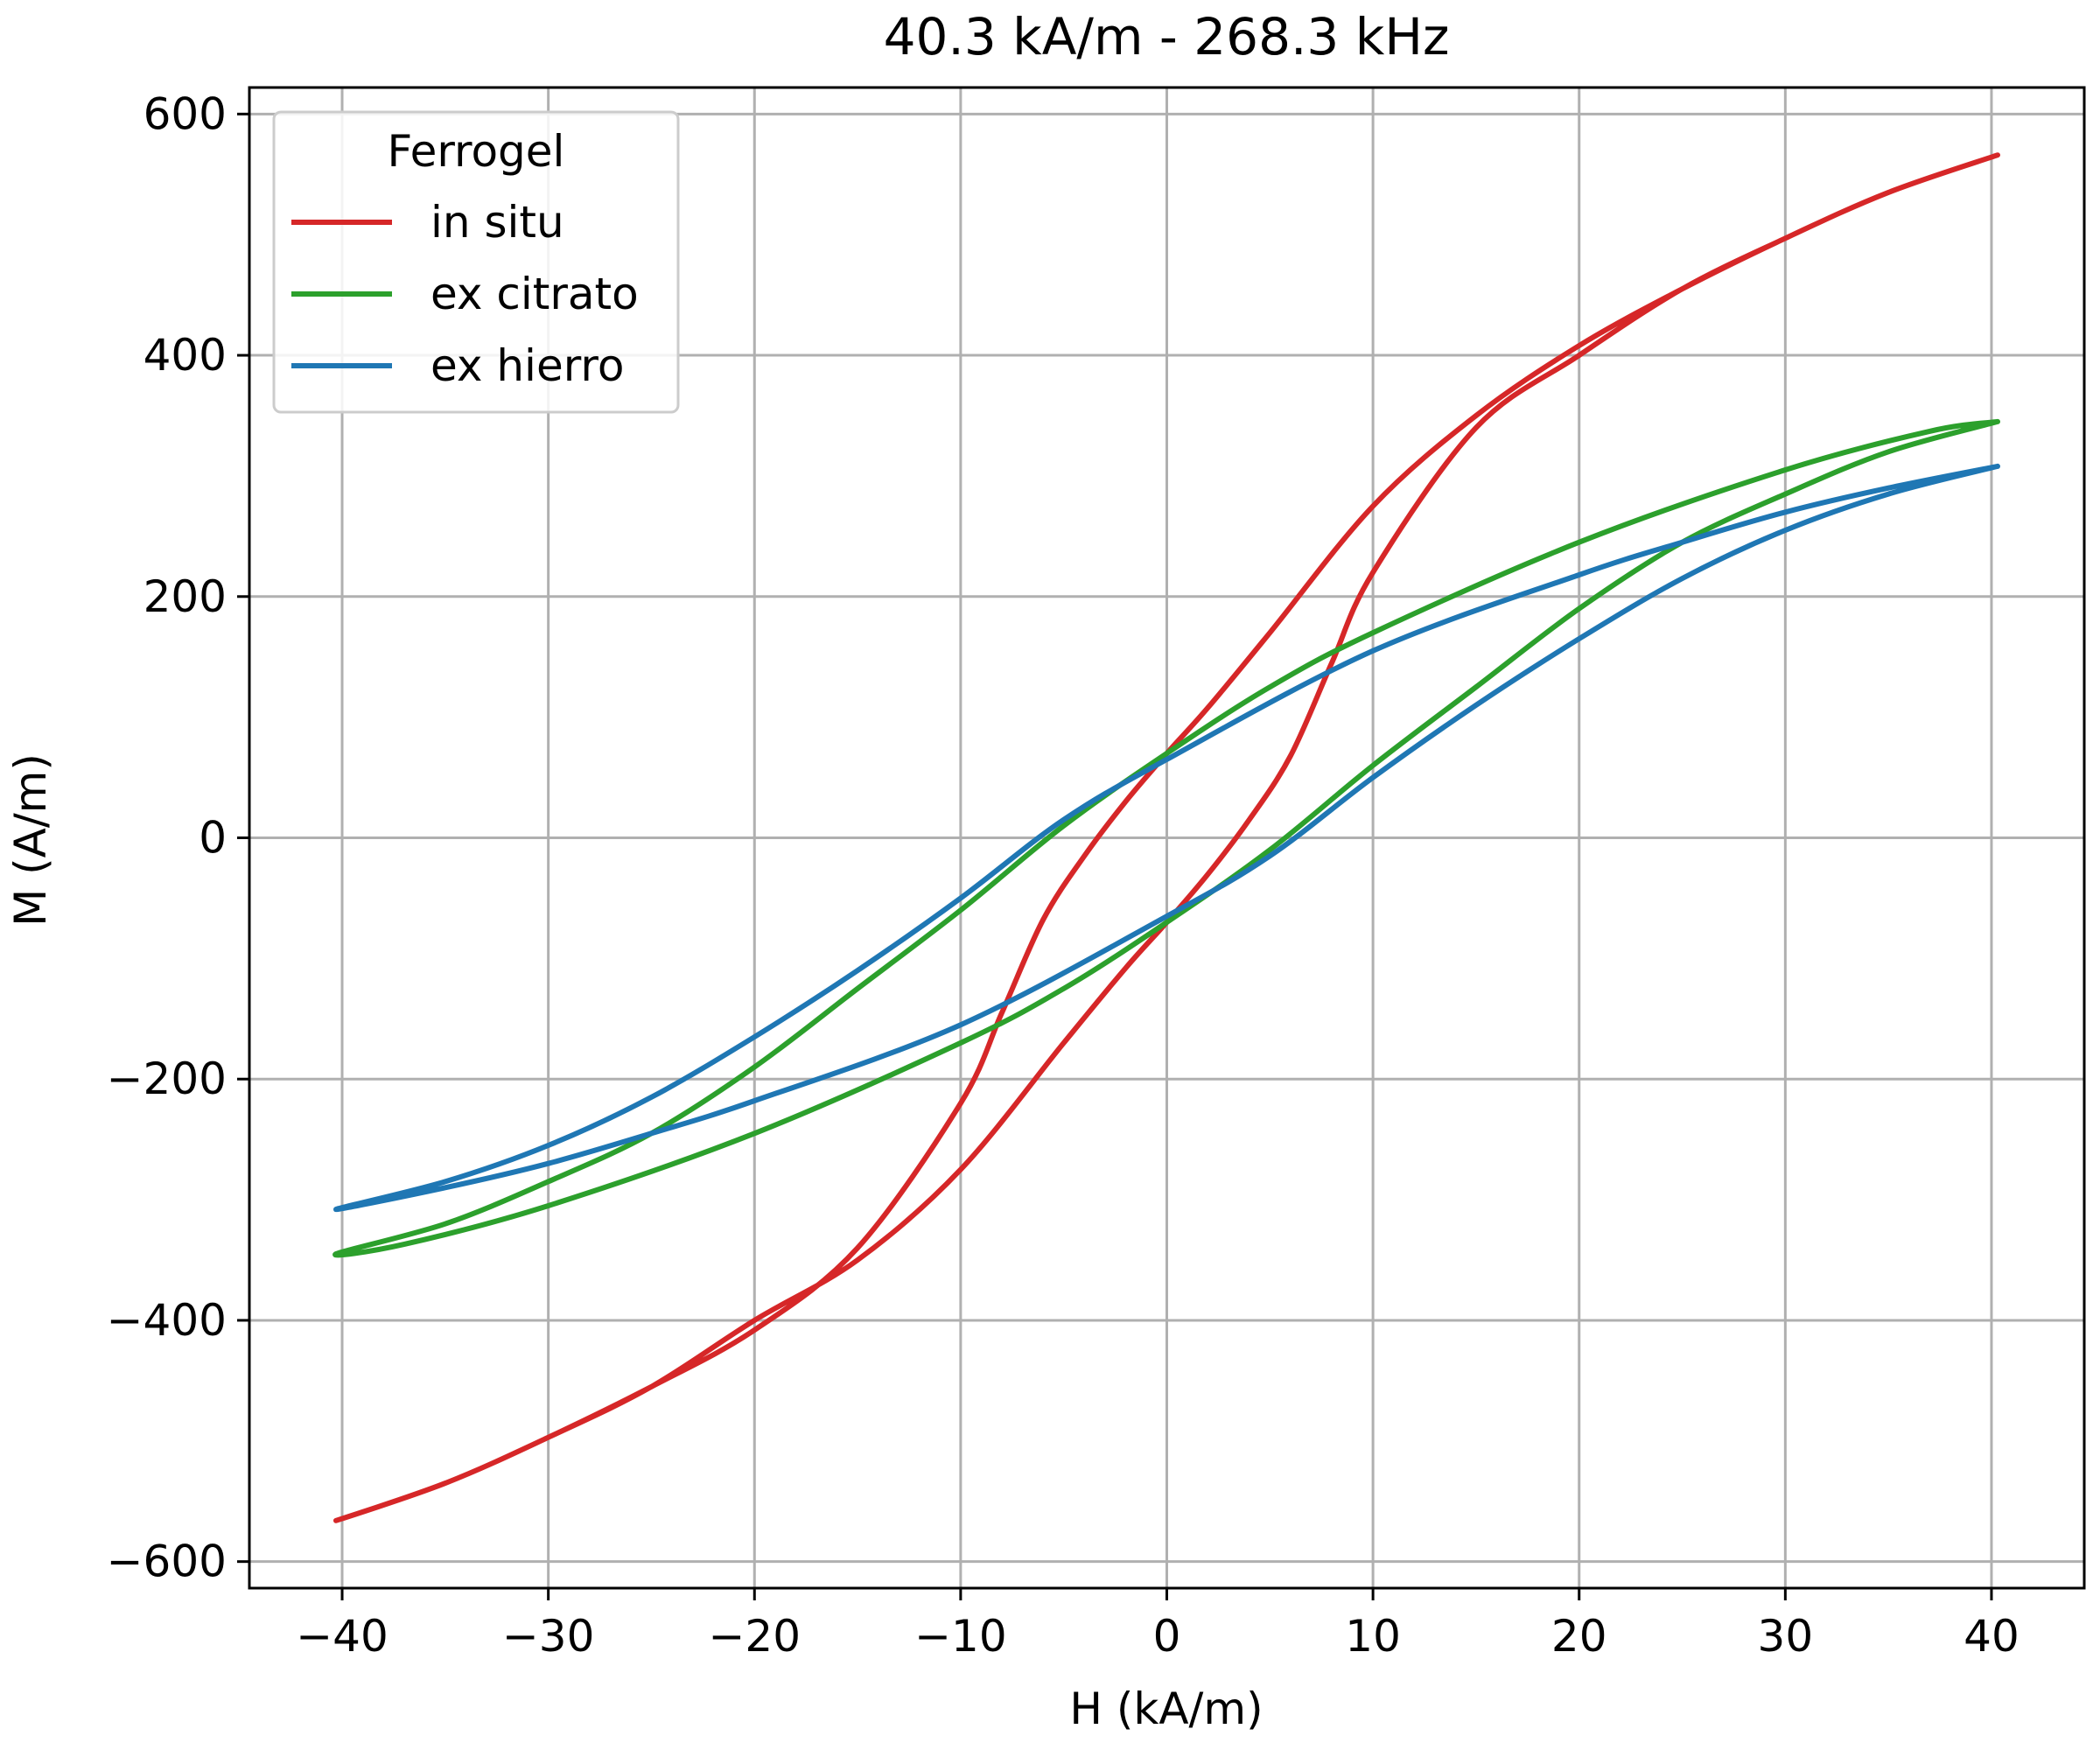  I want to click on x-tick-label: −40, so click(342, 1636).